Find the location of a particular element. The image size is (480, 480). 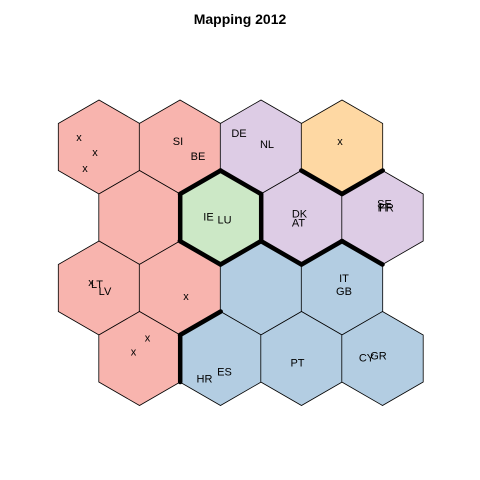

cell-label: IE is located at coordinates (208, 218).